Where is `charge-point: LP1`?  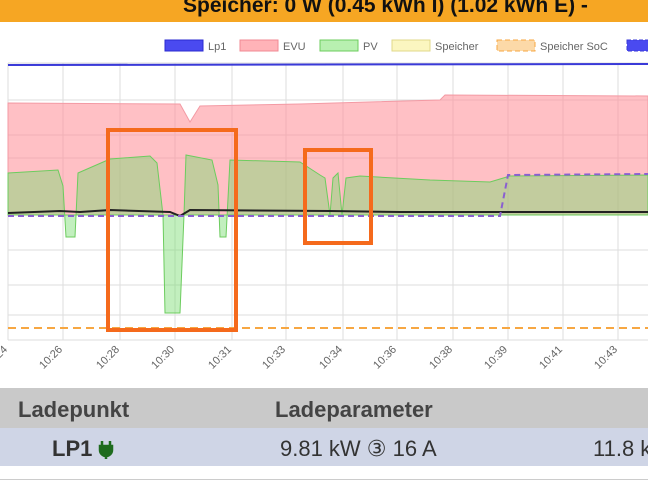 charge-point: LP1 is located at coordinates (83, 449).